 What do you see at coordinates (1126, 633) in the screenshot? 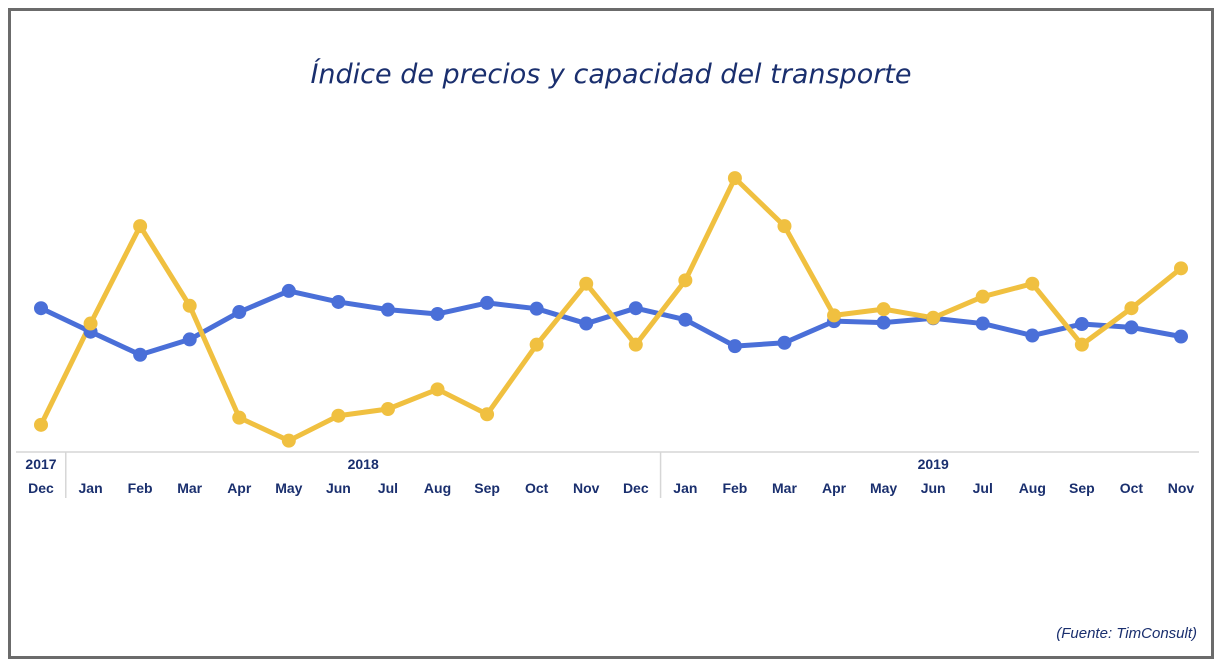
I see `source-note: (Fuente: TimConsult)` at bounding box center [1126, 633].